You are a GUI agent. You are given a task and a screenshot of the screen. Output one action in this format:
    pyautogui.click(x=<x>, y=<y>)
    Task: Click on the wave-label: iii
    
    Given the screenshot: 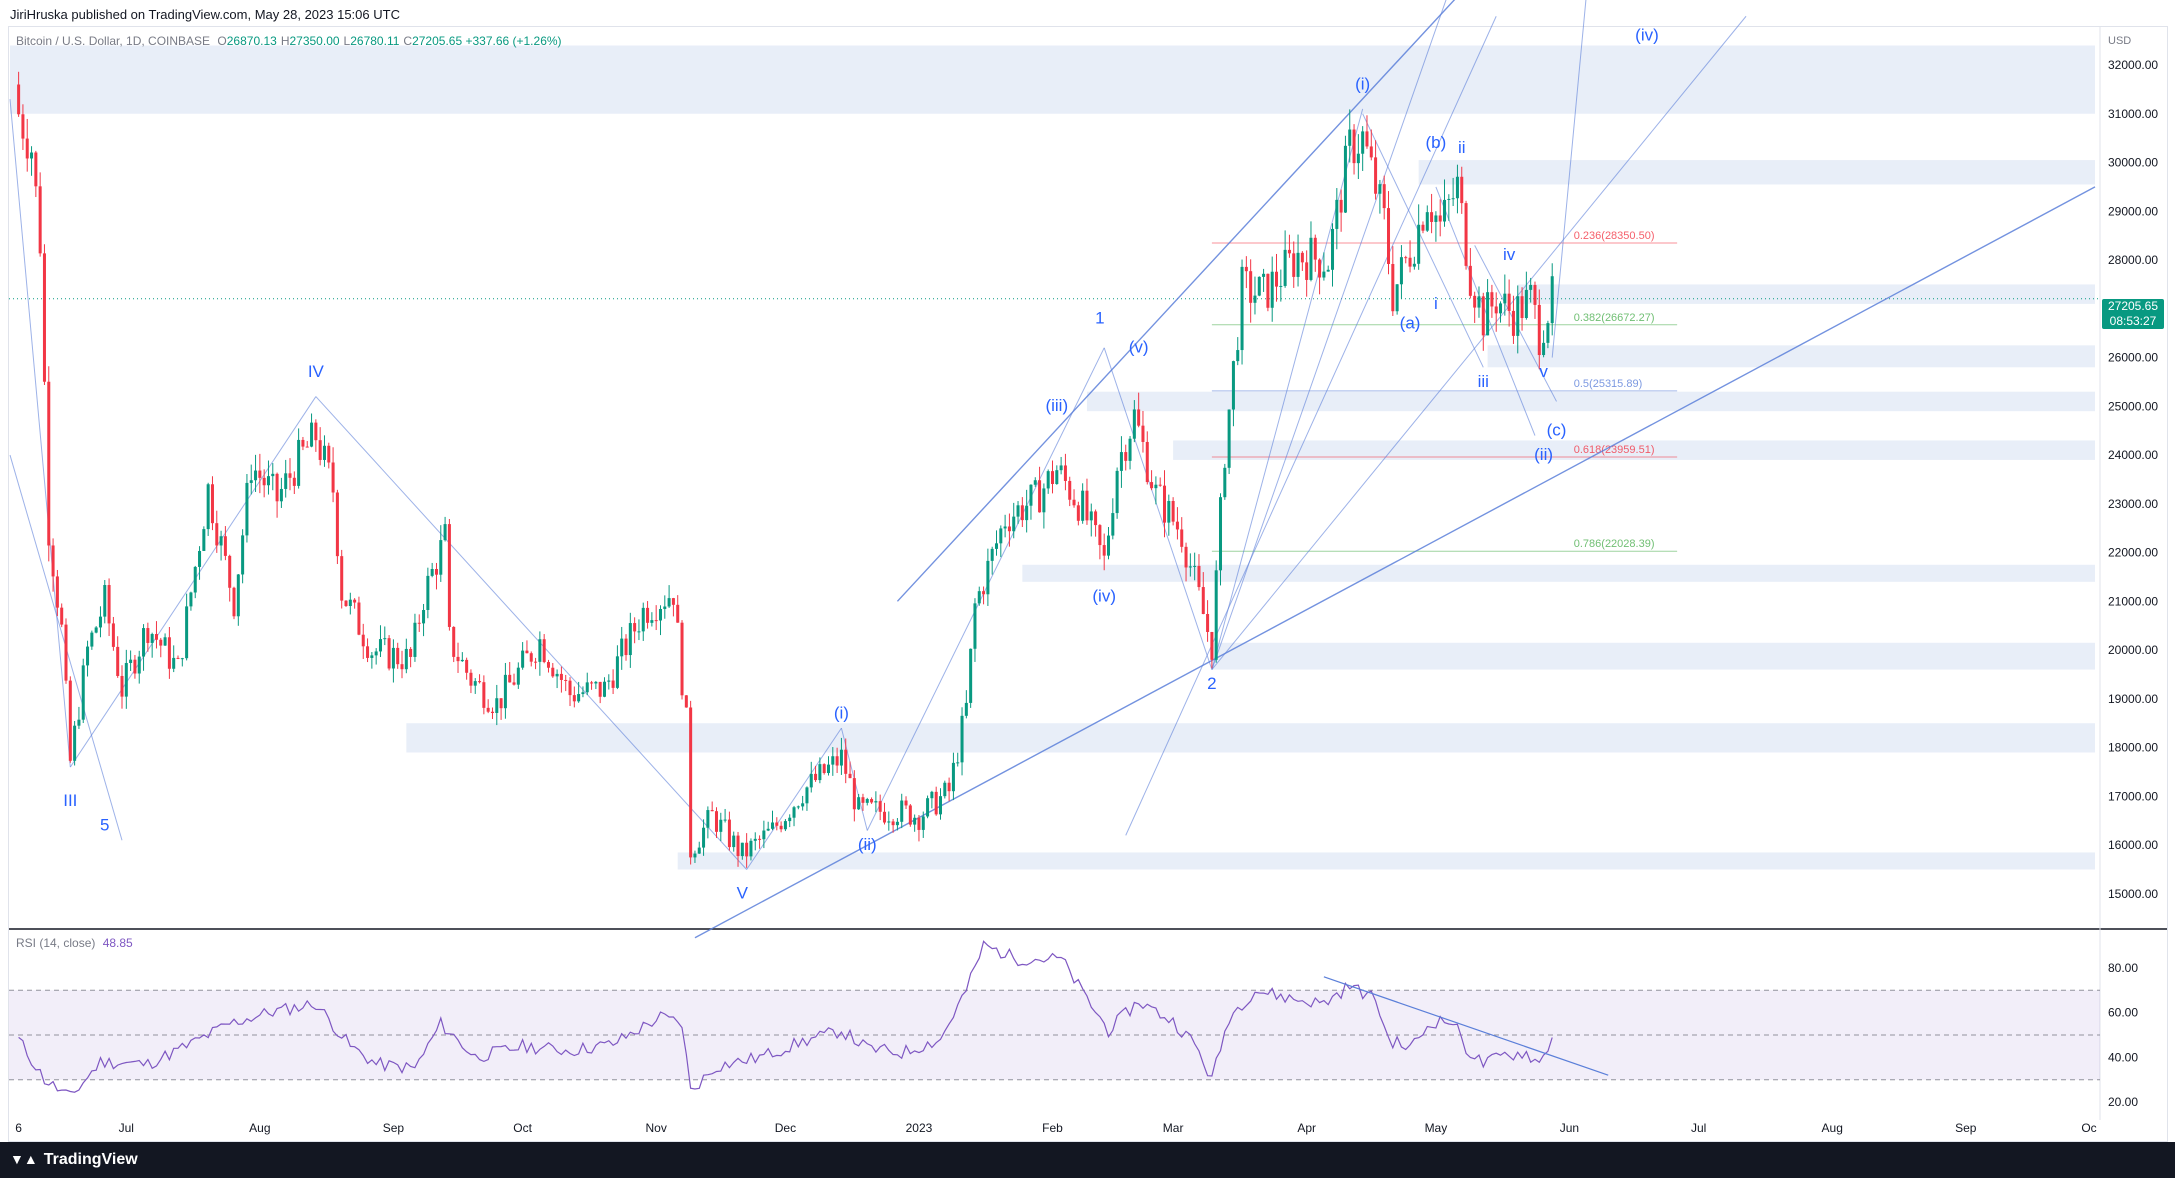 What is the action you would take?
    pyautogui.click(x=1483, y=381)
    